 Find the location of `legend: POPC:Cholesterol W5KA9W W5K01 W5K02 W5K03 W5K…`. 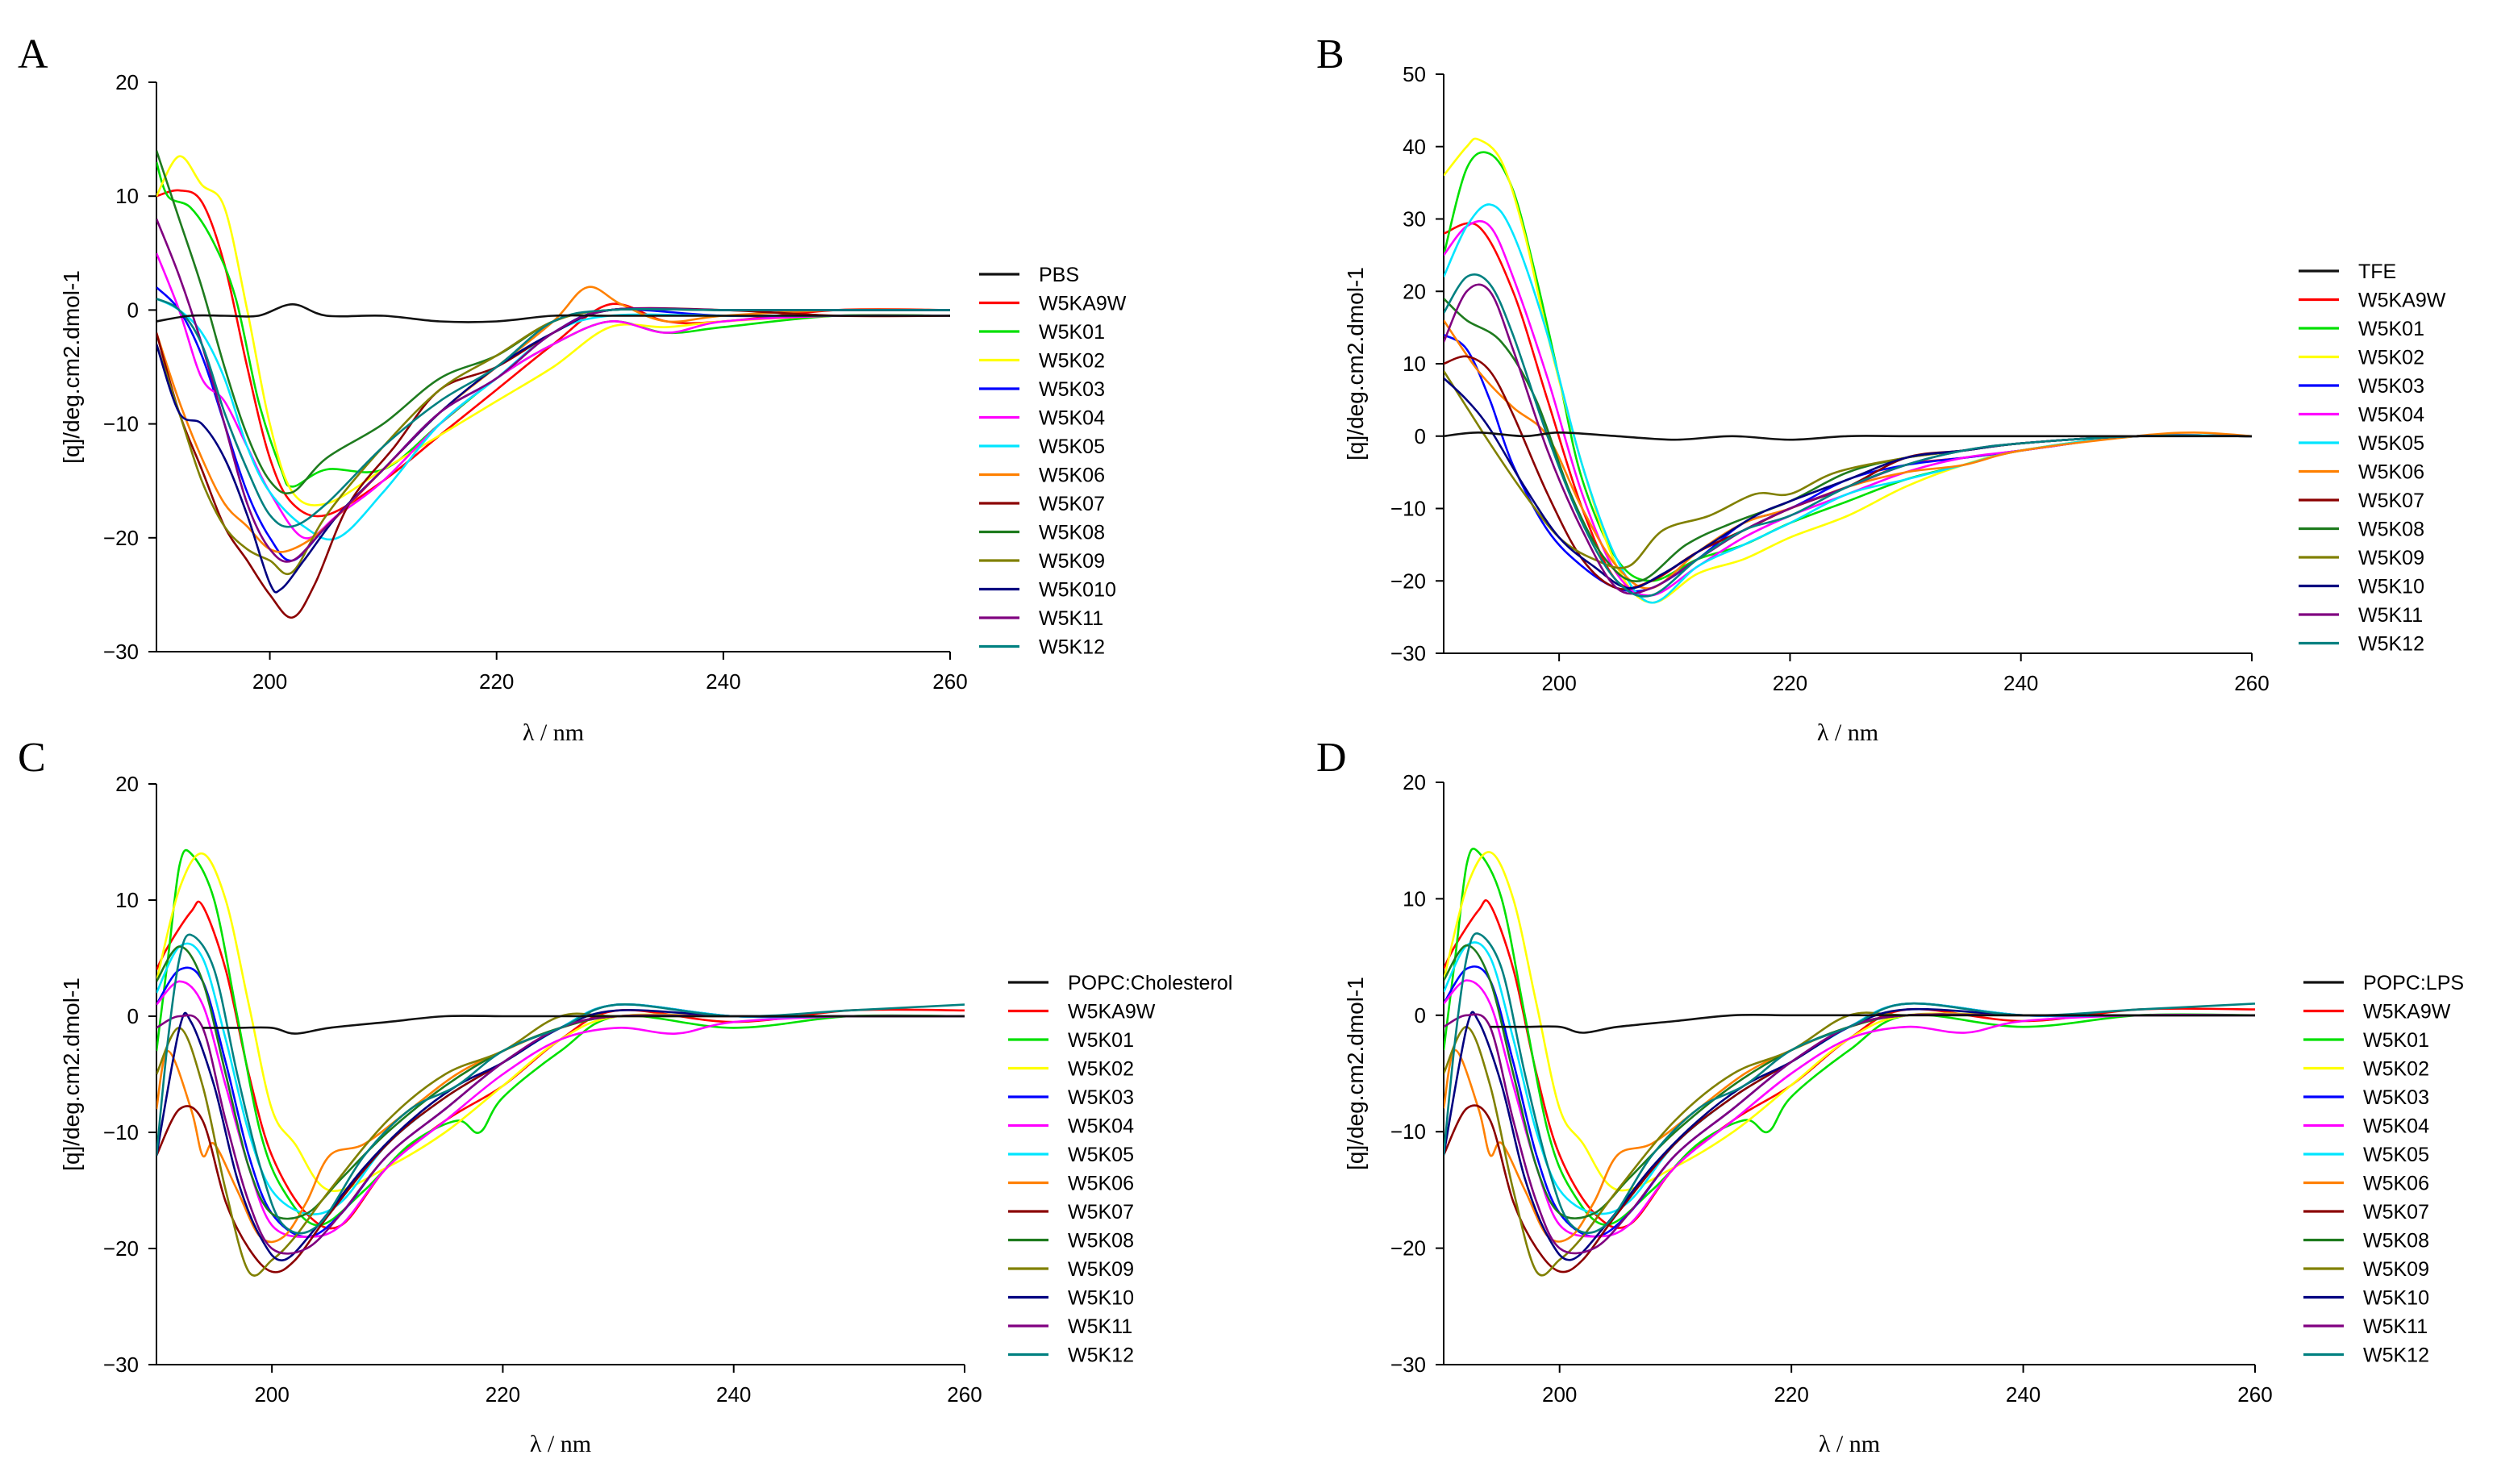

legend: POPC:Cholesterol W5KA9W W5K01 W5K02 W5K03 W5K… is located at coordinates (1120, 1170).